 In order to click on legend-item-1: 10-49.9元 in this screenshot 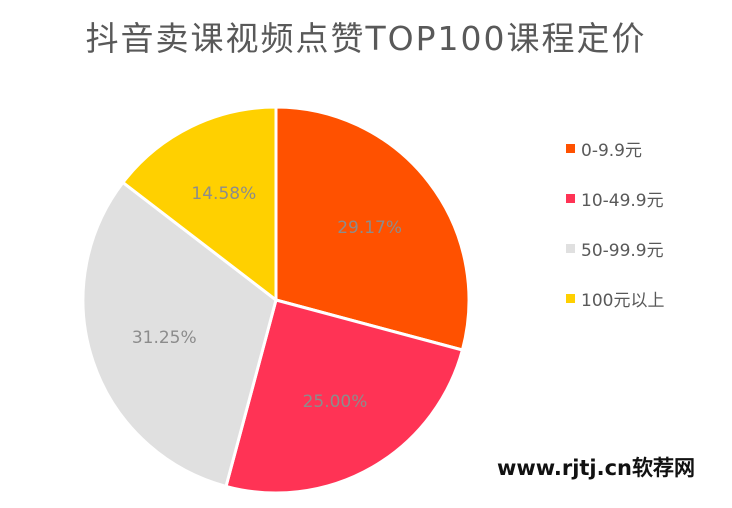, I will do `click(615, 198)`.